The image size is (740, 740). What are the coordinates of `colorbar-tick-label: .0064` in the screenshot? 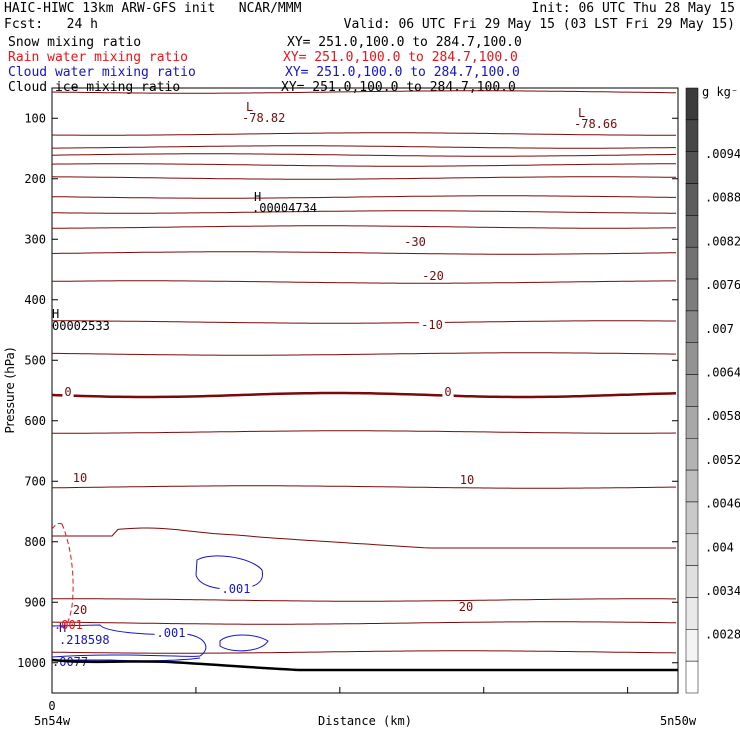 It's located at (722, 373).